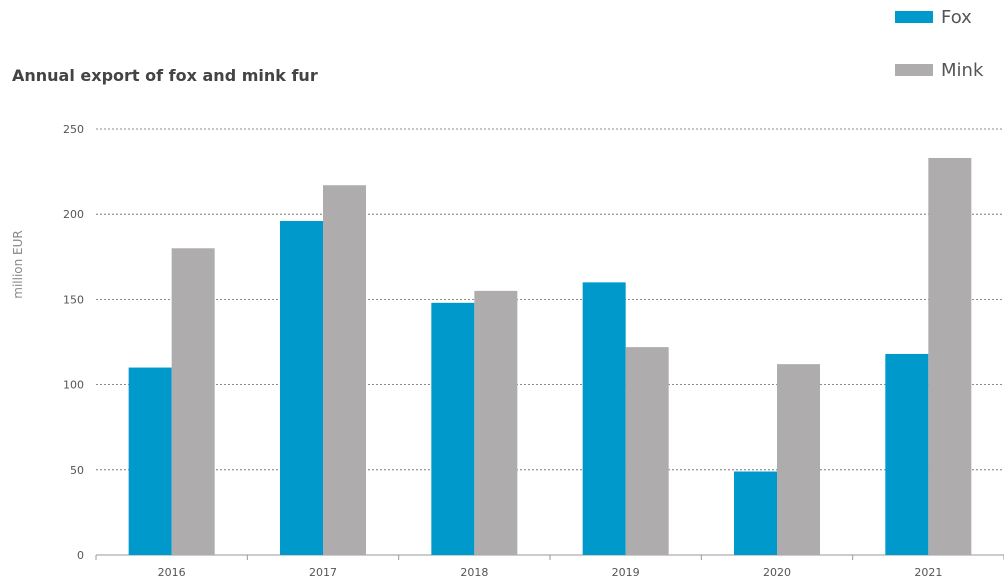  Describe the element at coordinates (928, 572) in the screenshot. I see `x-tick-label: 2021` at that location.